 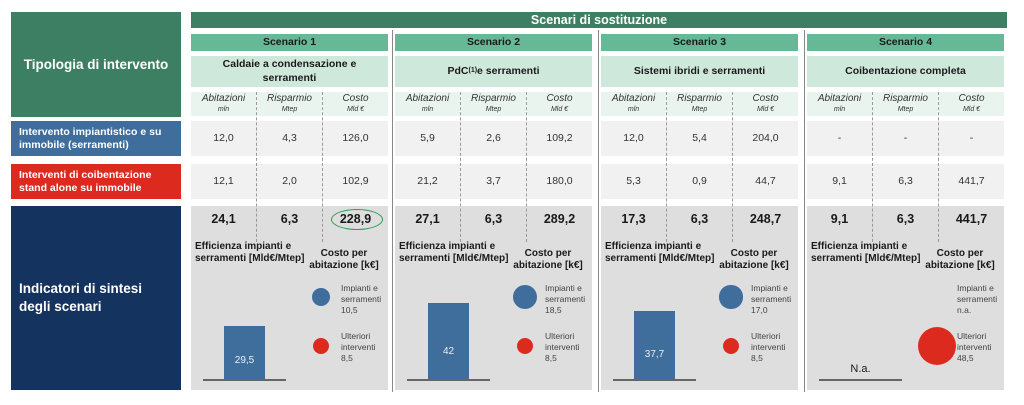 I want to click on total-value: 9,1, so click(x=839, y=219).